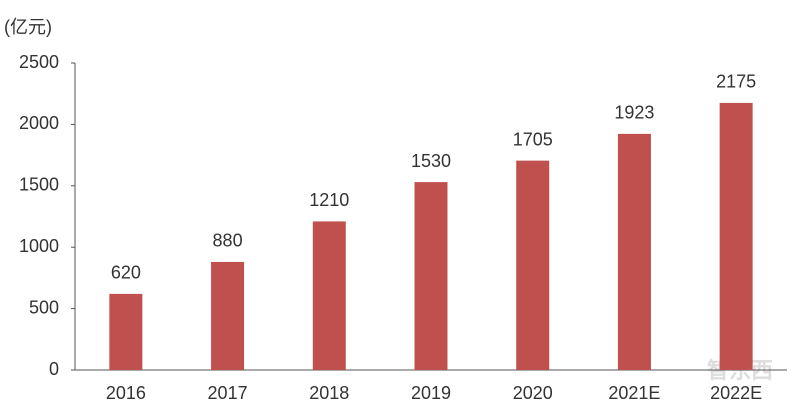 Image resolution: width=800 pixels, height=409 pixels. What do you see at coordinates (228, 241) in the screenshot?
I see `data-label: 880` at bounding box center [228, 241].